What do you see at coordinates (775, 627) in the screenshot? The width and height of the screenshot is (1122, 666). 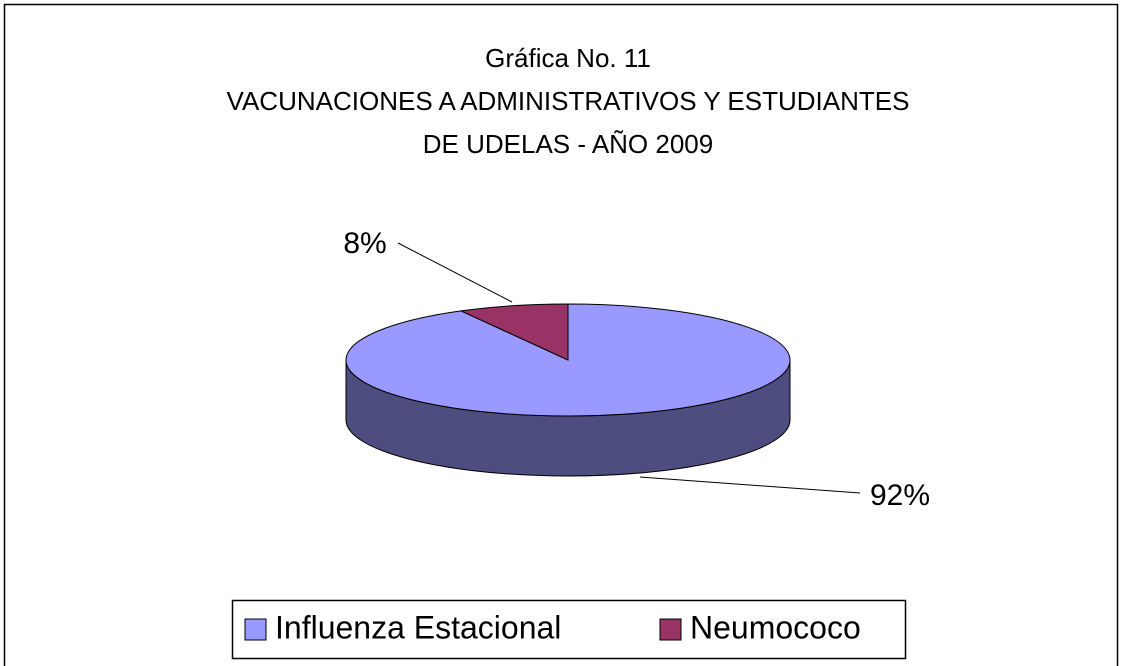 I see `legend-label: Neumococo` at bounding box center [775, 627].